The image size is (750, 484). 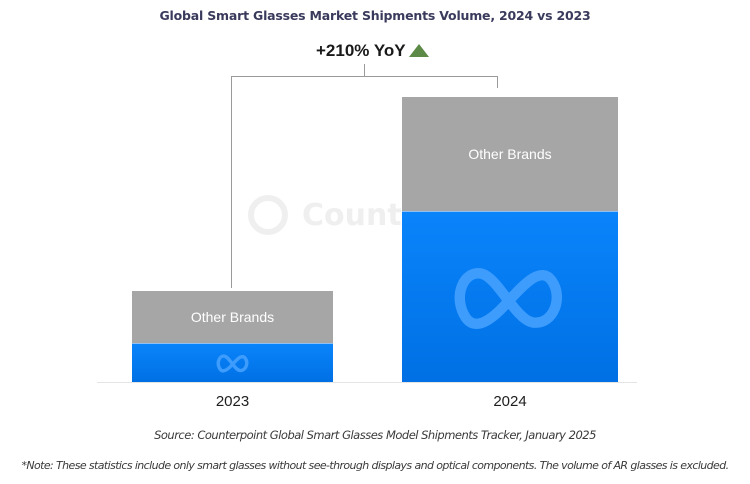 I want to click on up-triangle-icon, so click(x=418, y=50).